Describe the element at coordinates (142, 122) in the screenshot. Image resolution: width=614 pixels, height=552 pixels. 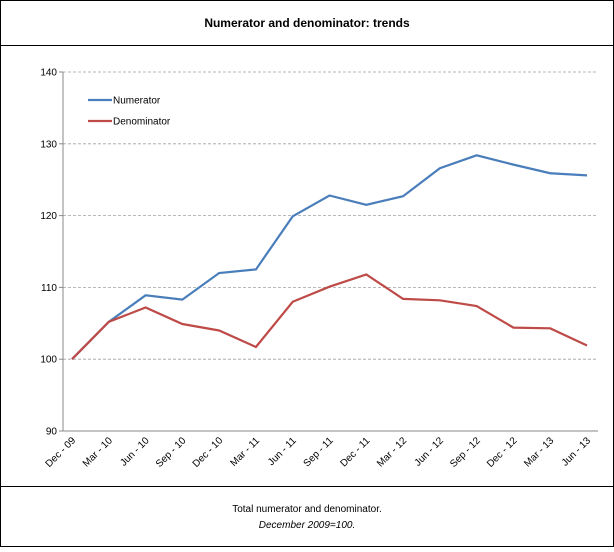
I see `legend-label: Denominator` at that location.